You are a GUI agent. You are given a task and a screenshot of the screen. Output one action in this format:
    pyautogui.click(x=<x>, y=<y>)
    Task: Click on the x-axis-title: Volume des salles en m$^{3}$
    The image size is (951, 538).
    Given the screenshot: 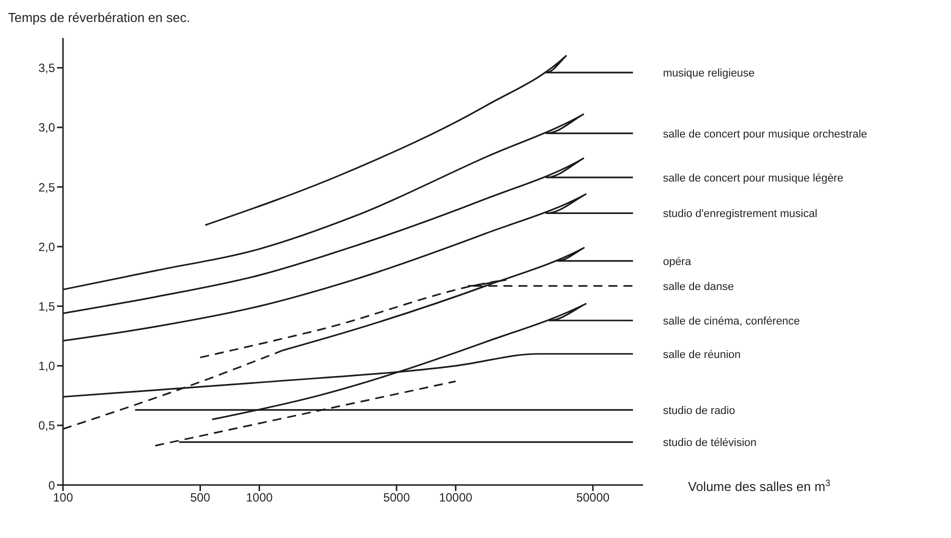 What is the action you would take?
    pyautogui.click(x=759, y=486)
    